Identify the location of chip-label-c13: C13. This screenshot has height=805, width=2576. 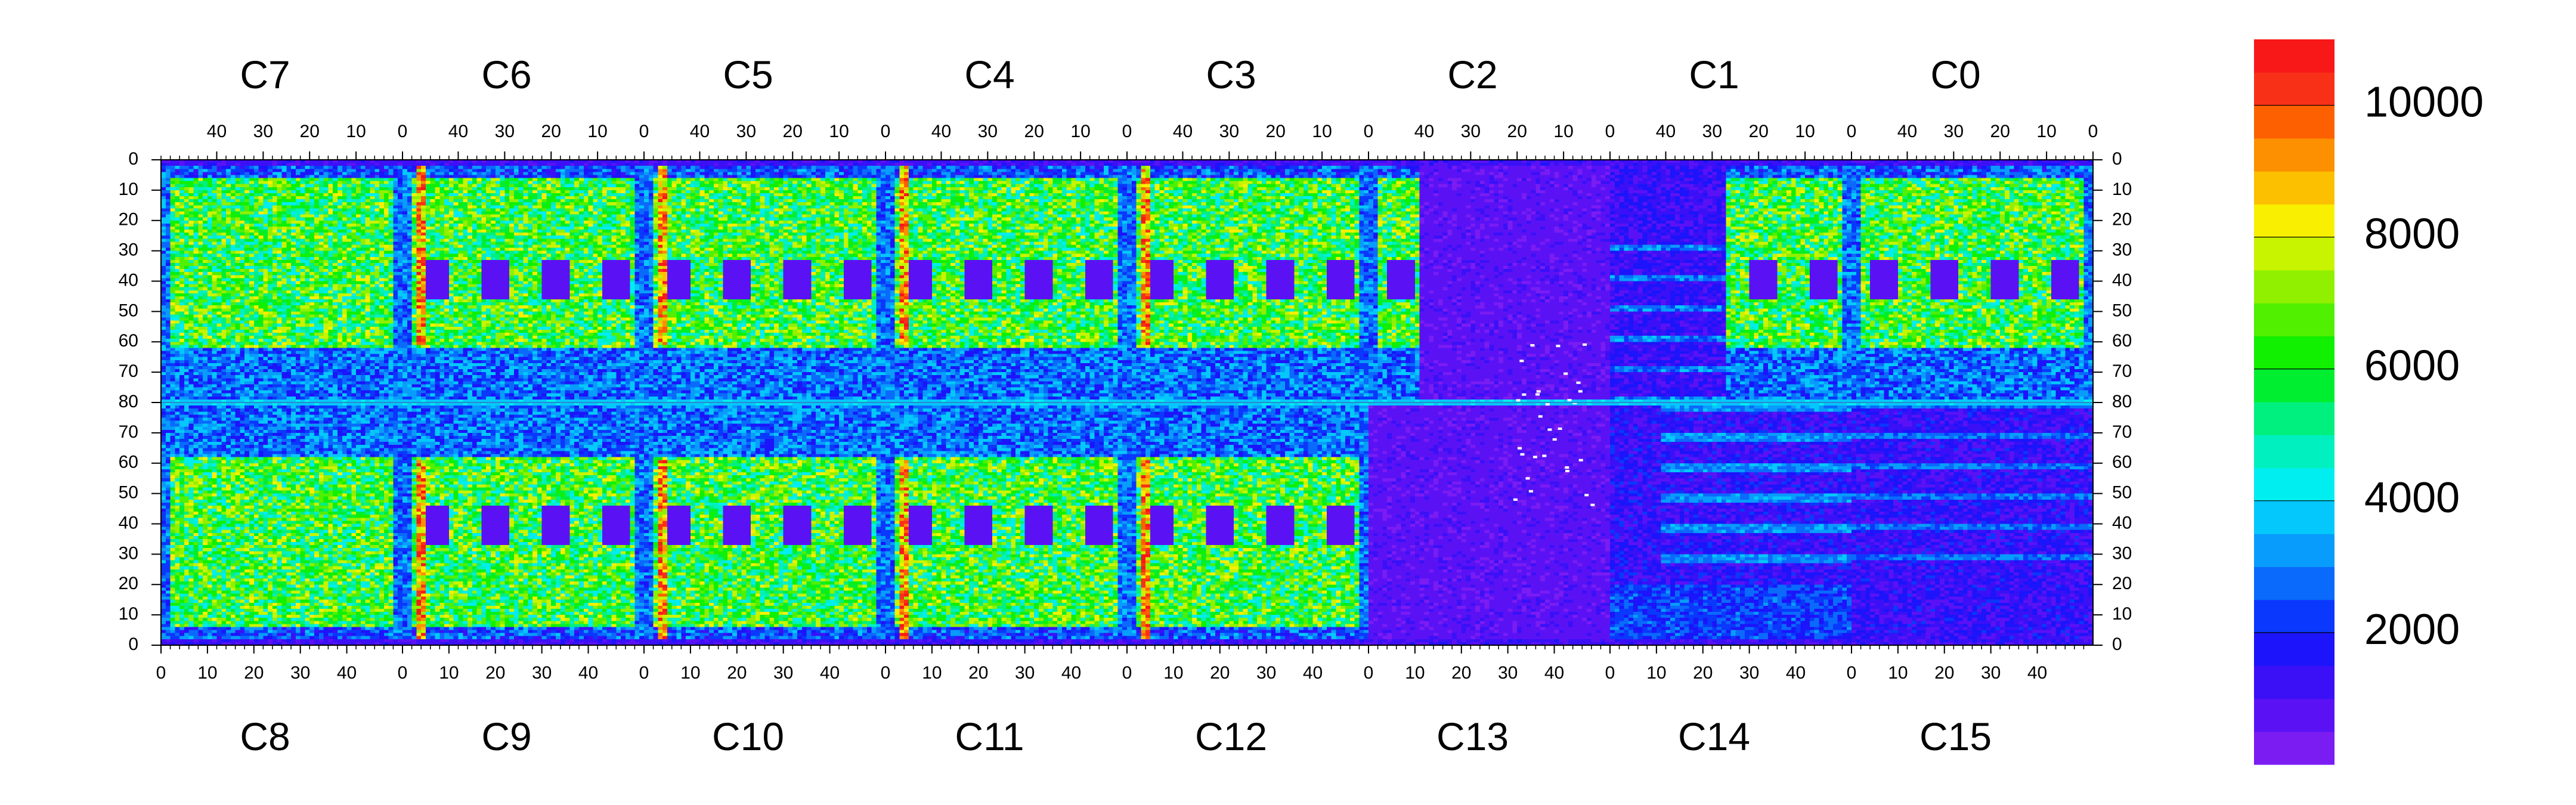
(1472, 736).